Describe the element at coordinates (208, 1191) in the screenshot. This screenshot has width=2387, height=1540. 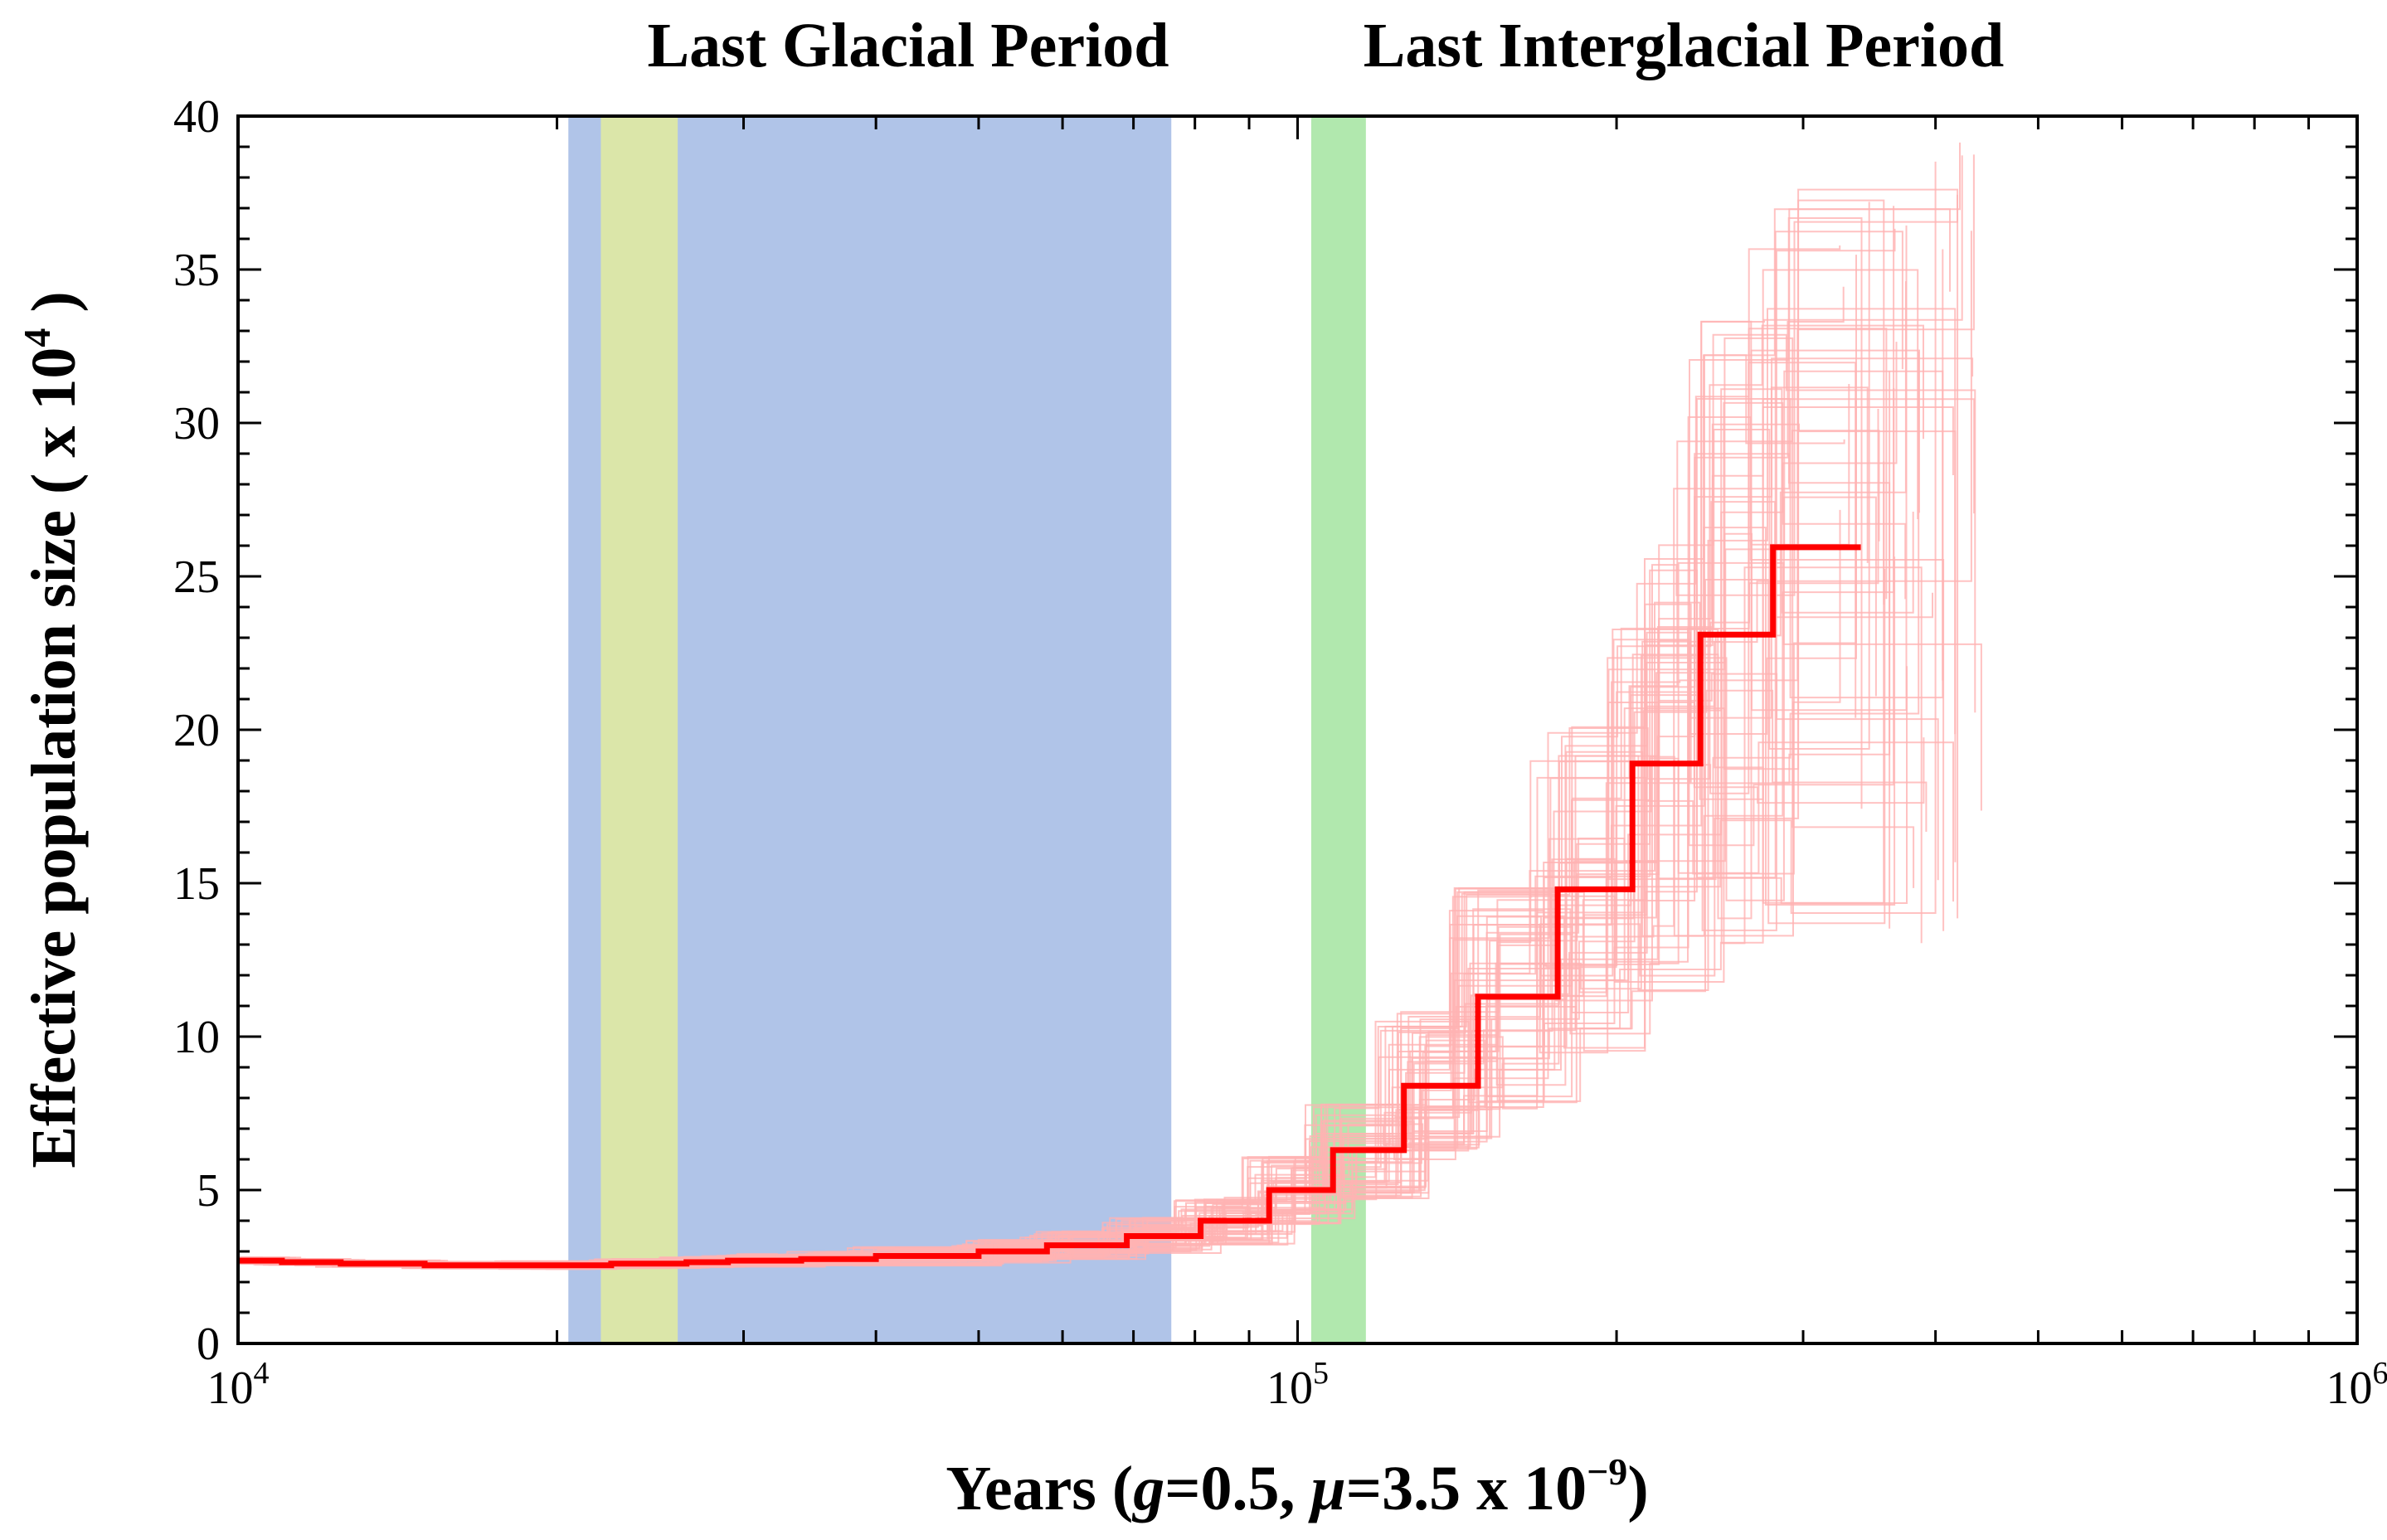
I see `y-tick-label: 5` at that location.